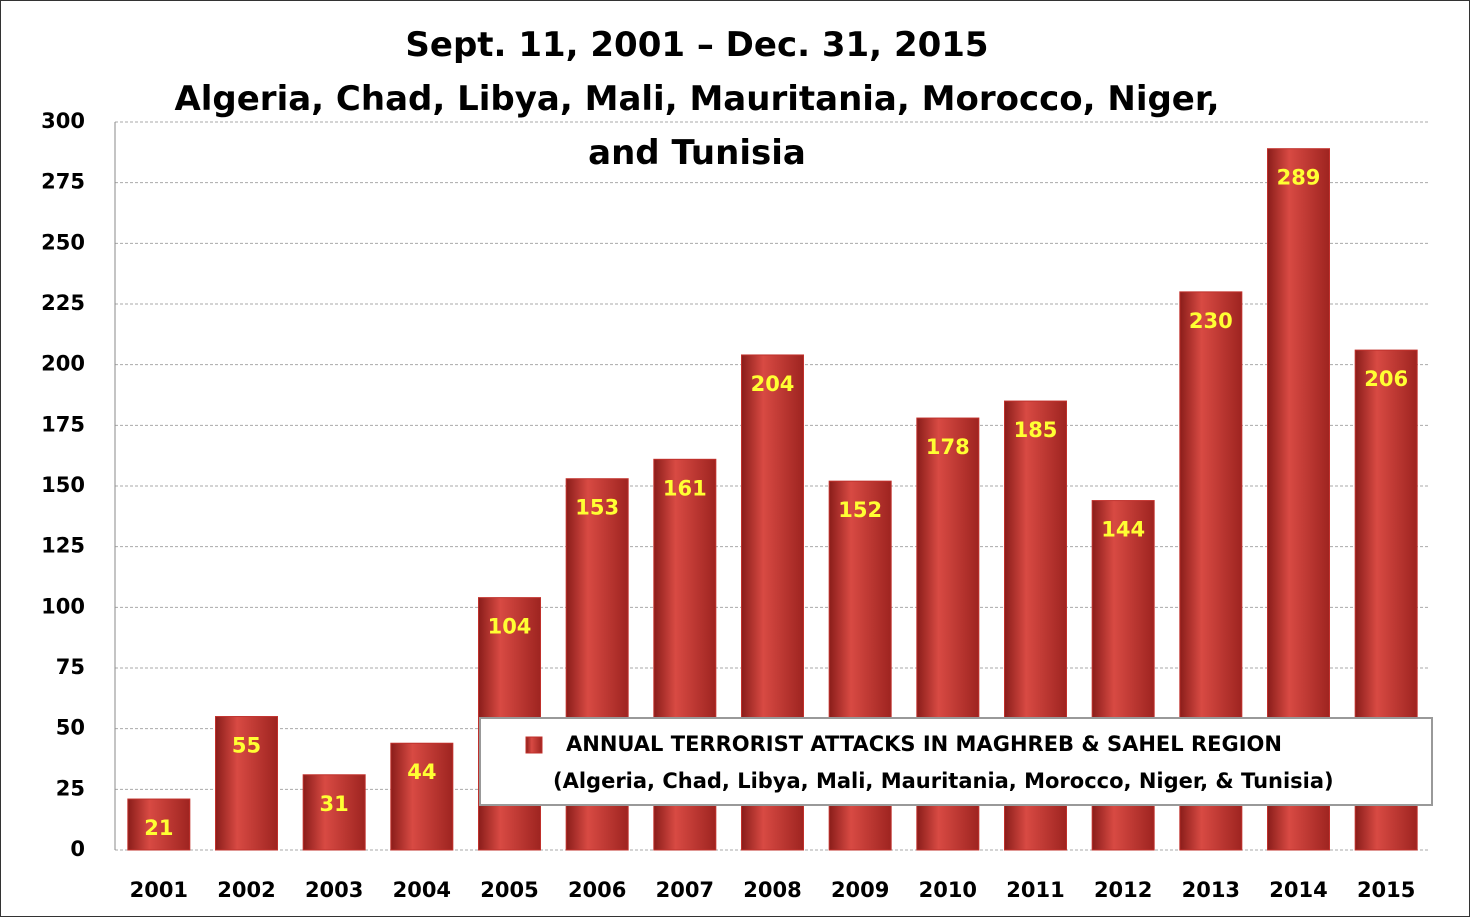 Image resolution: width=1470 pixels, height=917 pixels. What do you see at coordinates (70, 667) in the screenshot?
I see `y-tick-label: 75` at bounding box center [70, 667].